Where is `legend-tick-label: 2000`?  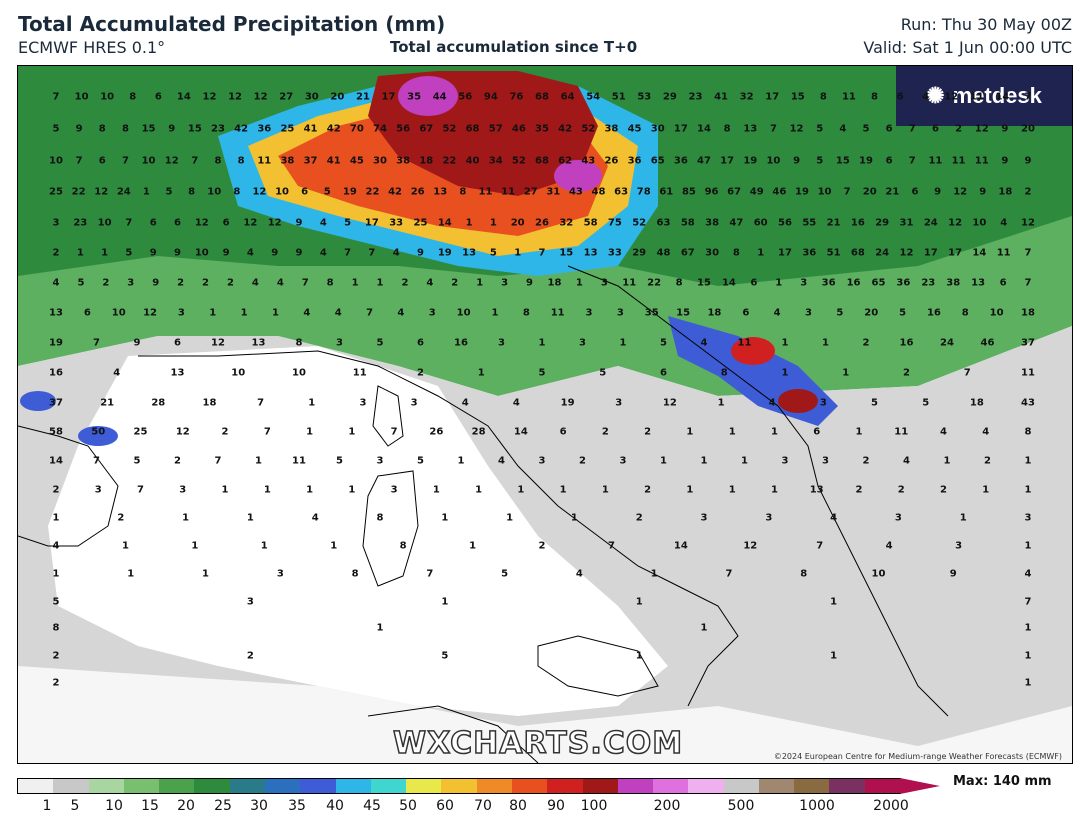 legend-tick-label: 2000 is located at coordinates (891, 806).